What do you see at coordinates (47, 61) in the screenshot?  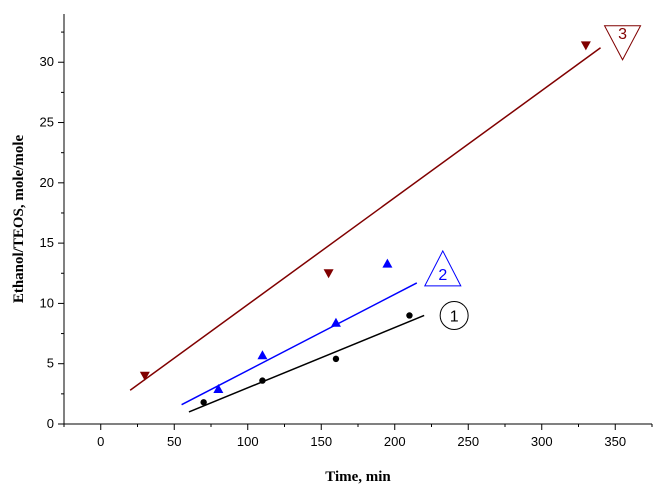 I see `y-tick-label: 30` at bounding box center [47, 61].